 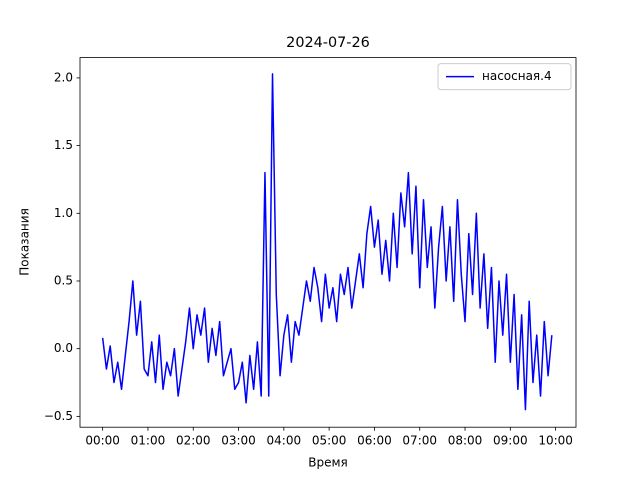 I want to click on x-axis-label: Время, so click(x=328, y=463).